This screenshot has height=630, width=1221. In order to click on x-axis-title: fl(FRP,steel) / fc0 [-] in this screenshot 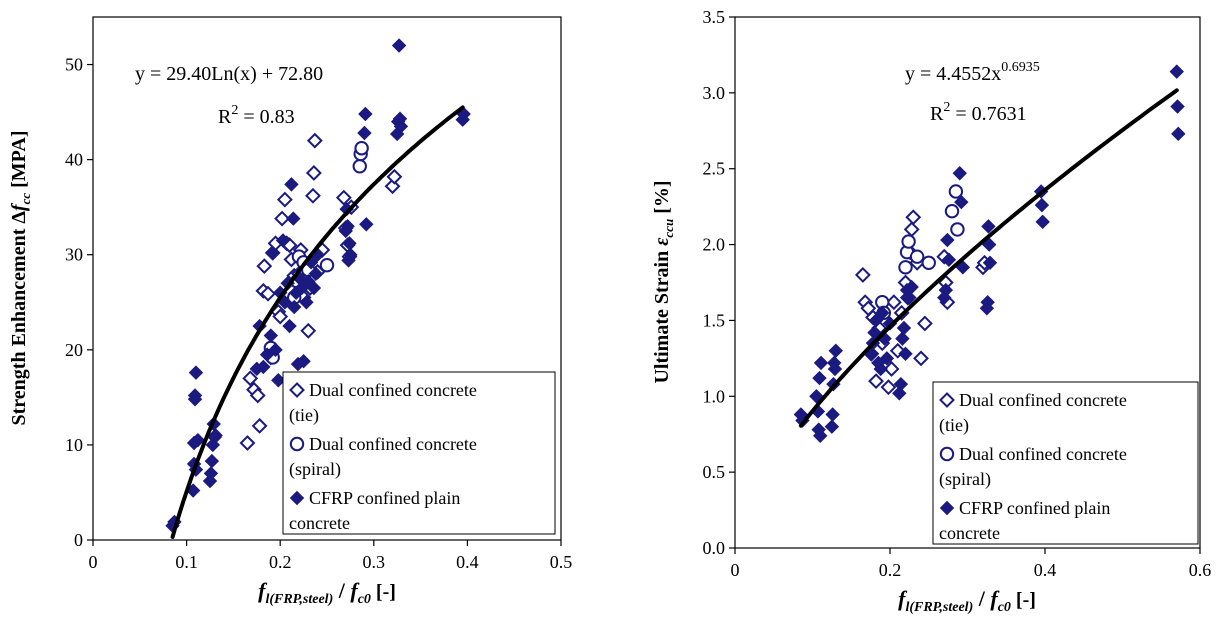, I will do `click(327, 592)`.